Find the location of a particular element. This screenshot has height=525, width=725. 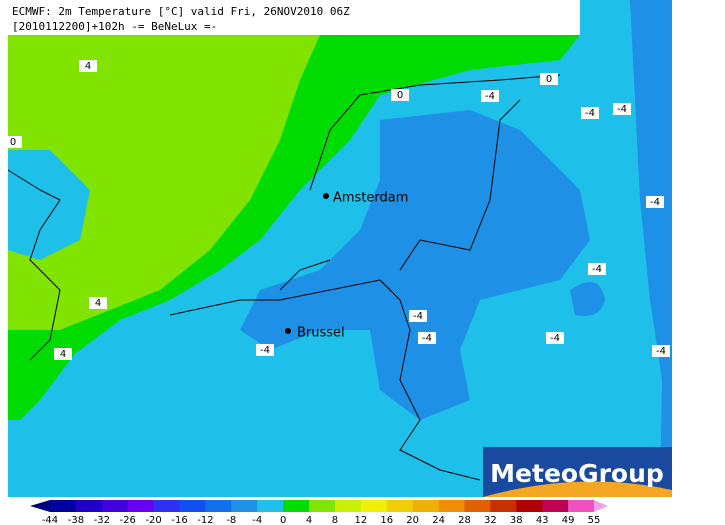

colorbar-label: 20 is located at coordinates (412, 520).